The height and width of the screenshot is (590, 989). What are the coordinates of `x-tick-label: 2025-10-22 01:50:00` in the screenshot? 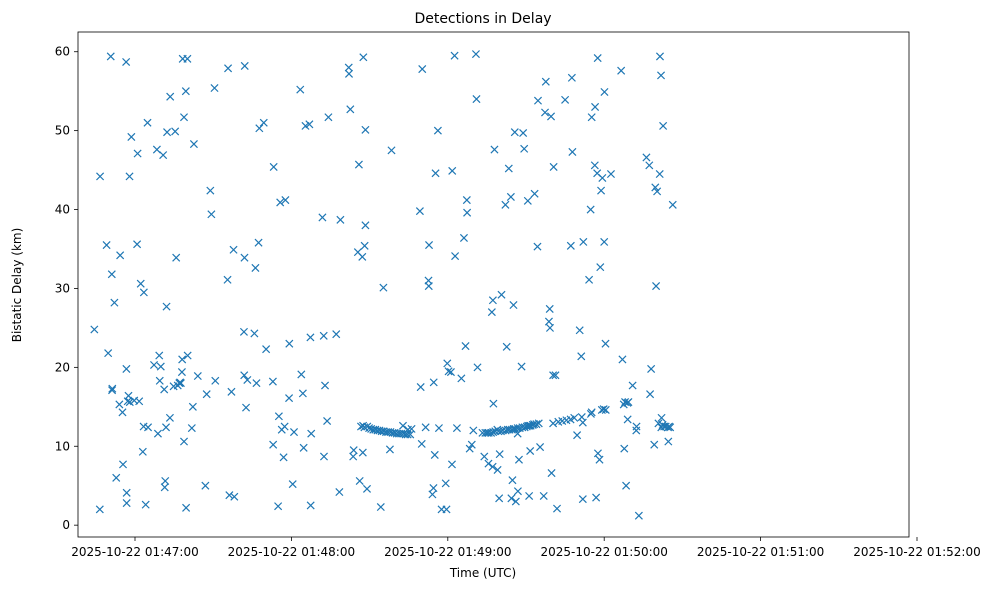 It's located at (603, 552).